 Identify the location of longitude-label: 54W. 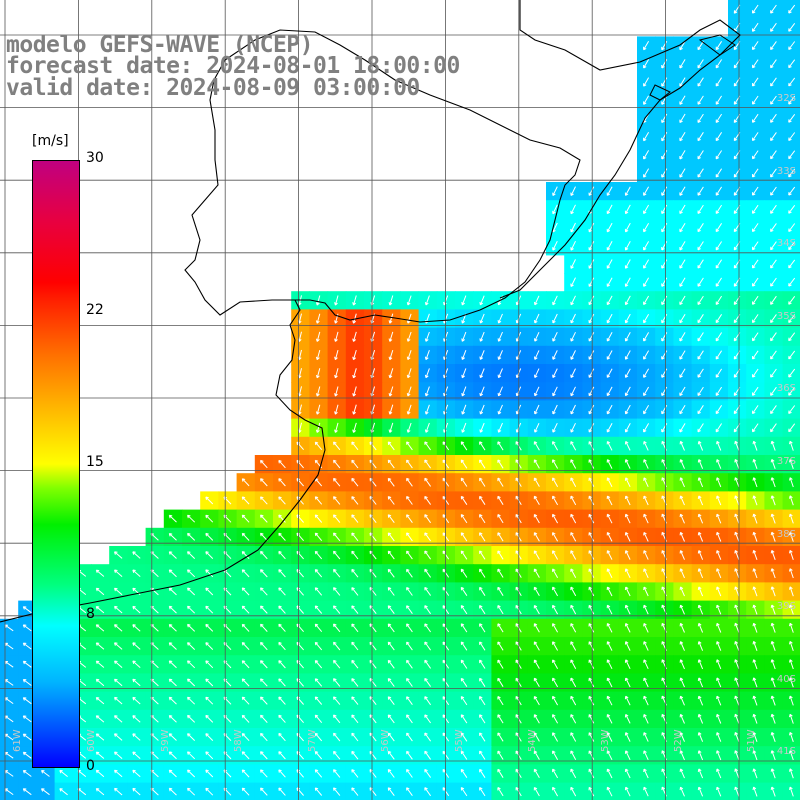
(532, 740).